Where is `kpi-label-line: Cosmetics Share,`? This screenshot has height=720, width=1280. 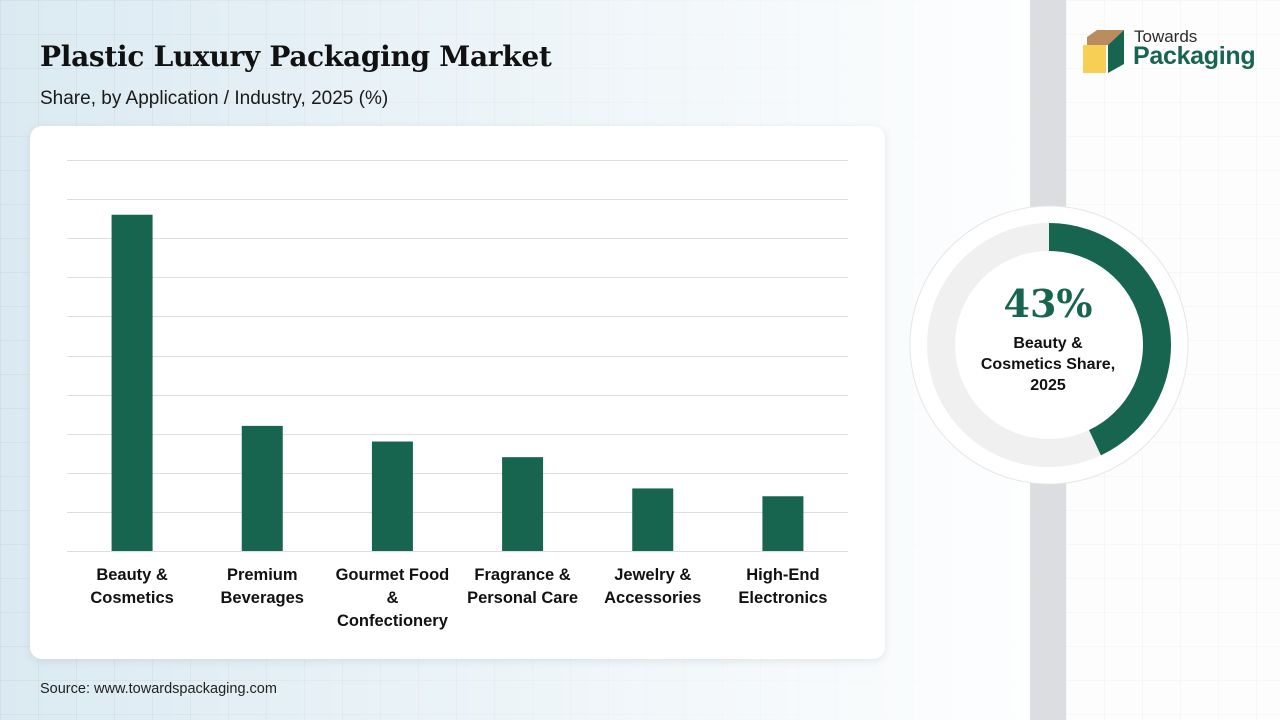 kpi-label-line: Cosmetics Share, is located at coordinates (1048, 364).